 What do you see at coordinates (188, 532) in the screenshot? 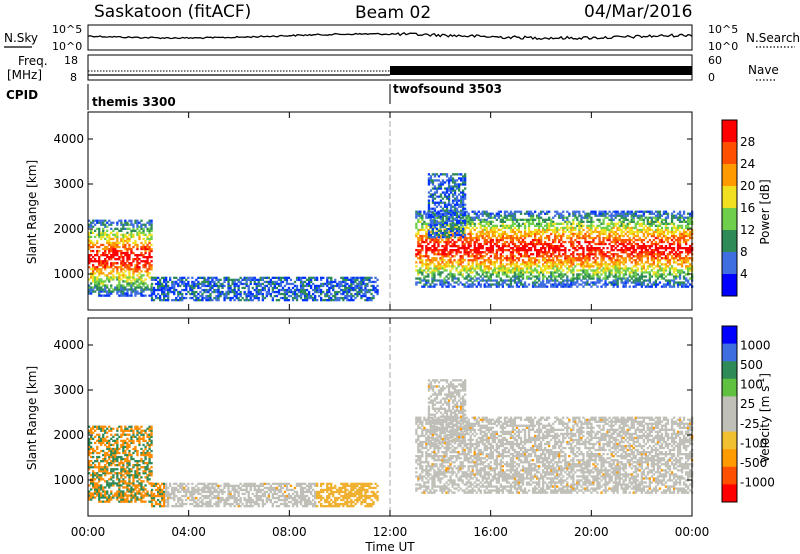
I see `x-tick-label: 04:00` at bounding box center [188, 532].